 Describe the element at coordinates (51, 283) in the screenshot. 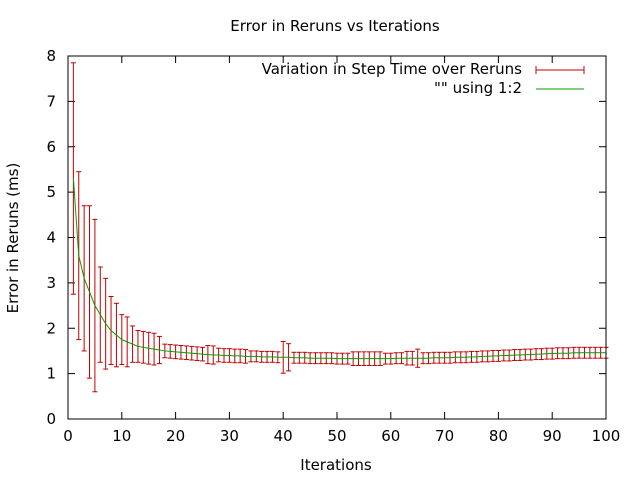

I see `y-tick-label: 3` at that location.